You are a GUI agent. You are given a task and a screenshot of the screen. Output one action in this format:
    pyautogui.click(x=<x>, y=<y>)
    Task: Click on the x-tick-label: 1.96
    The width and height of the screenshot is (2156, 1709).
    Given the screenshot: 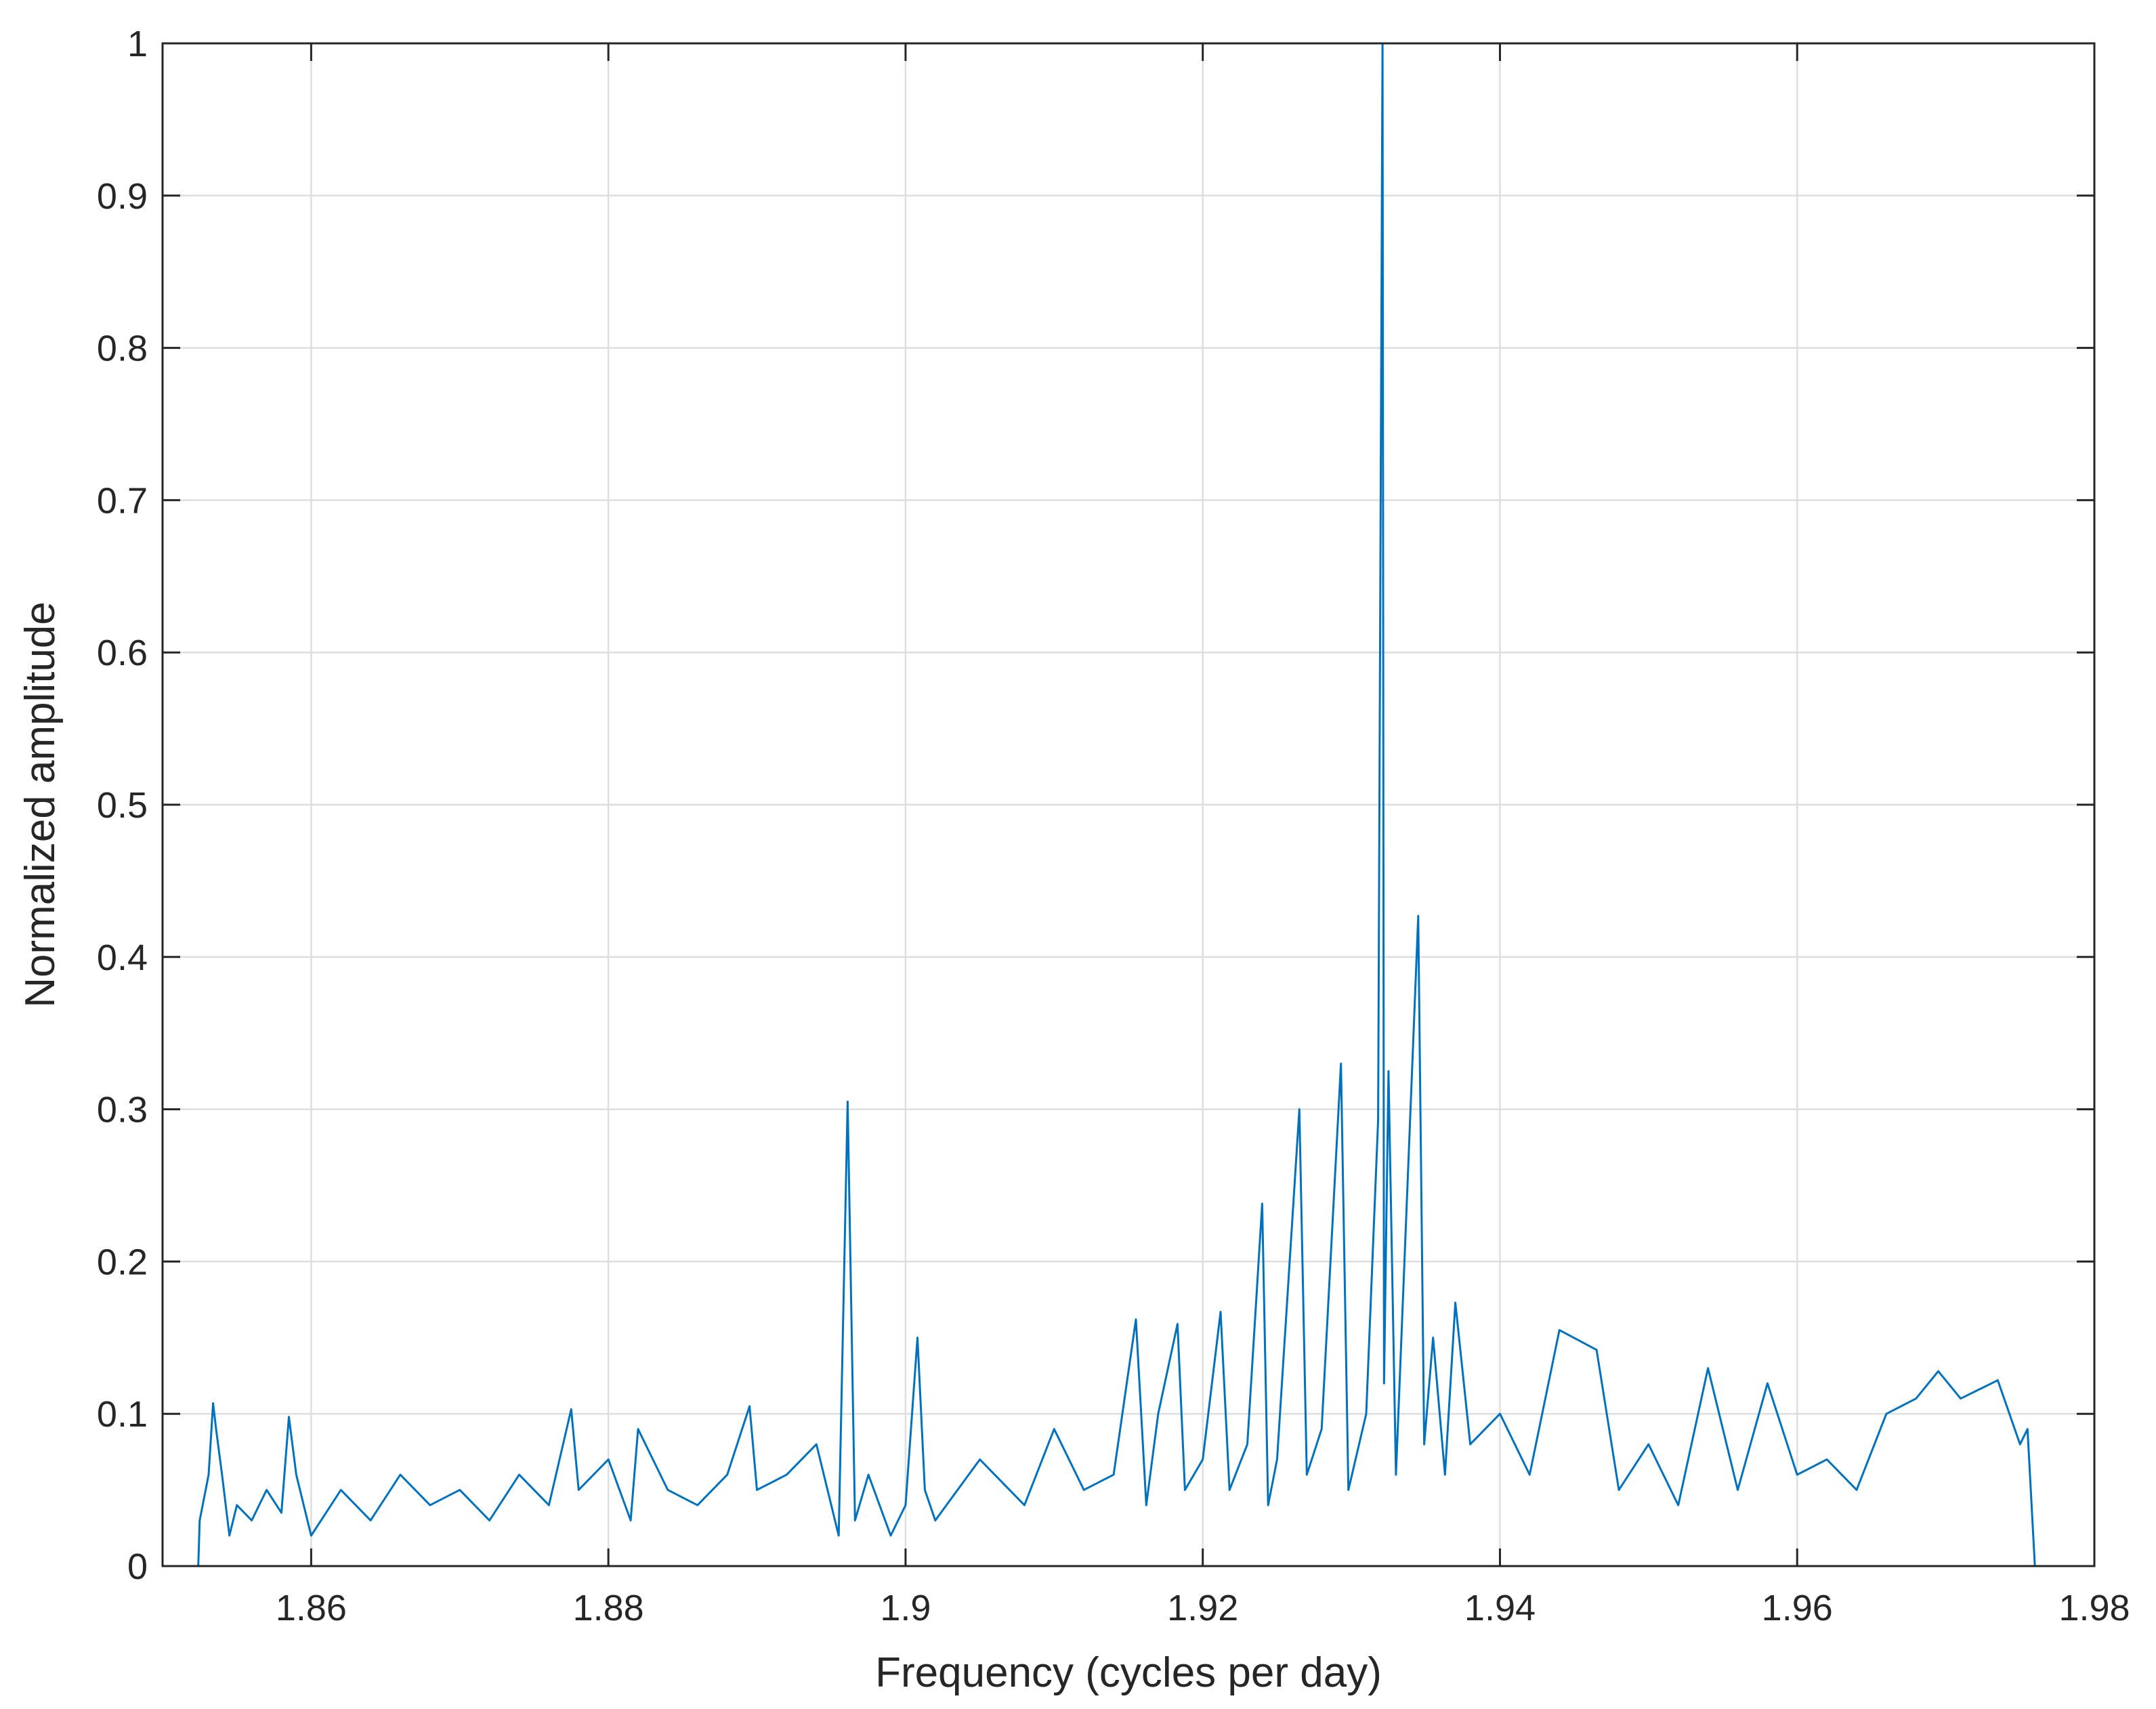 What is the action you would take?
    pyautogui.click(x=1797, y=1608)
    